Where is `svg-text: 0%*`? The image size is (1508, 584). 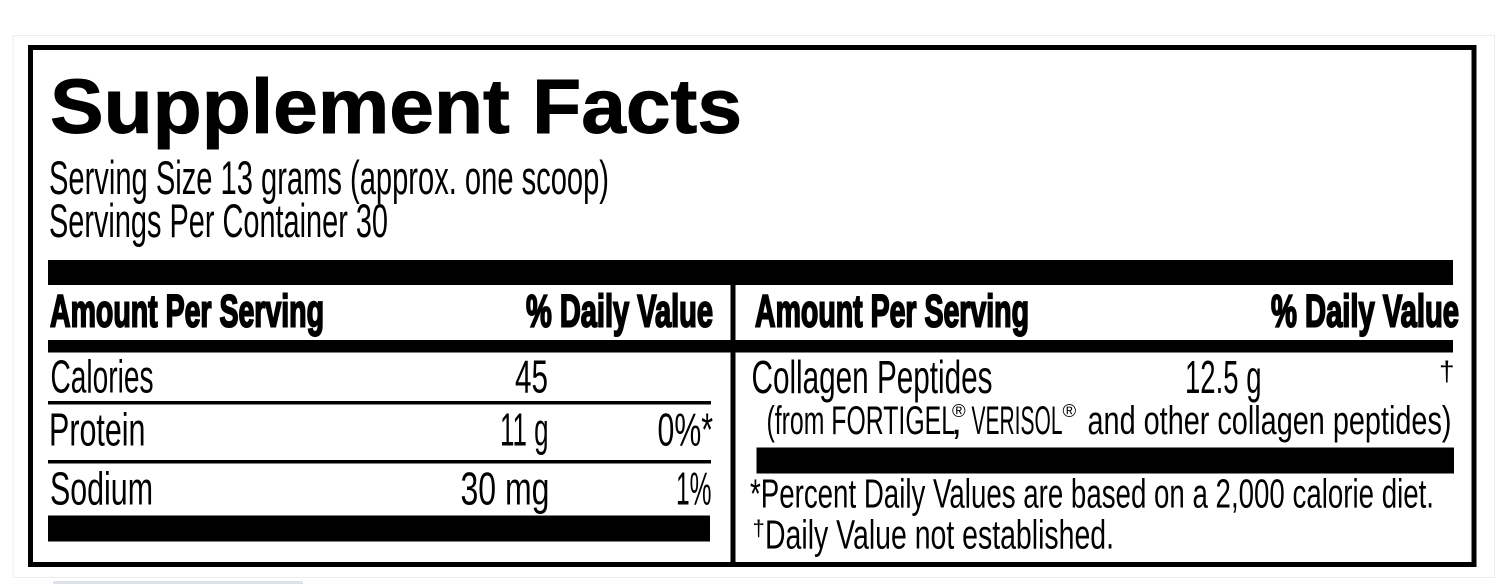 svg-text: 0%* is located at coordinates (686, 430).